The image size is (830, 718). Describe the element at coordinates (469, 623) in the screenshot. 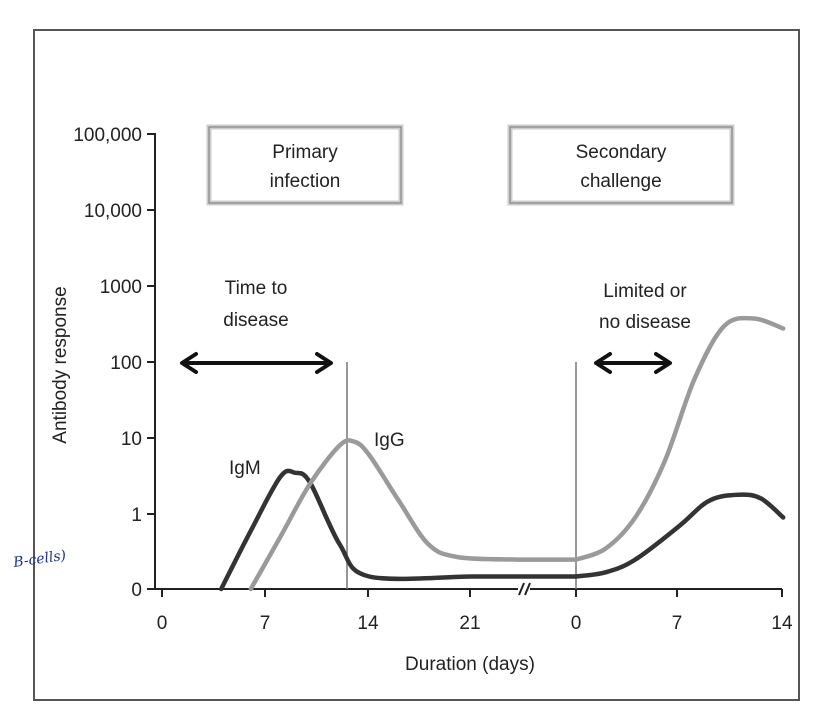

I see `x-tick-label: 21` at that location.